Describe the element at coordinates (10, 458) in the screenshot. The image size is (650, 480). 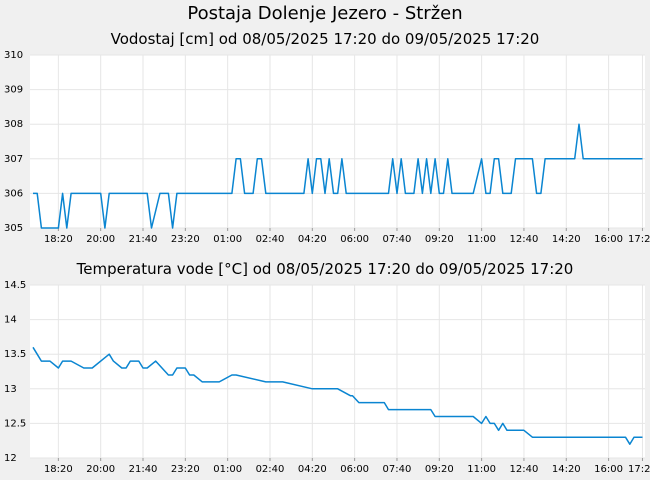
I see `y-tick-label: 12` at that location.